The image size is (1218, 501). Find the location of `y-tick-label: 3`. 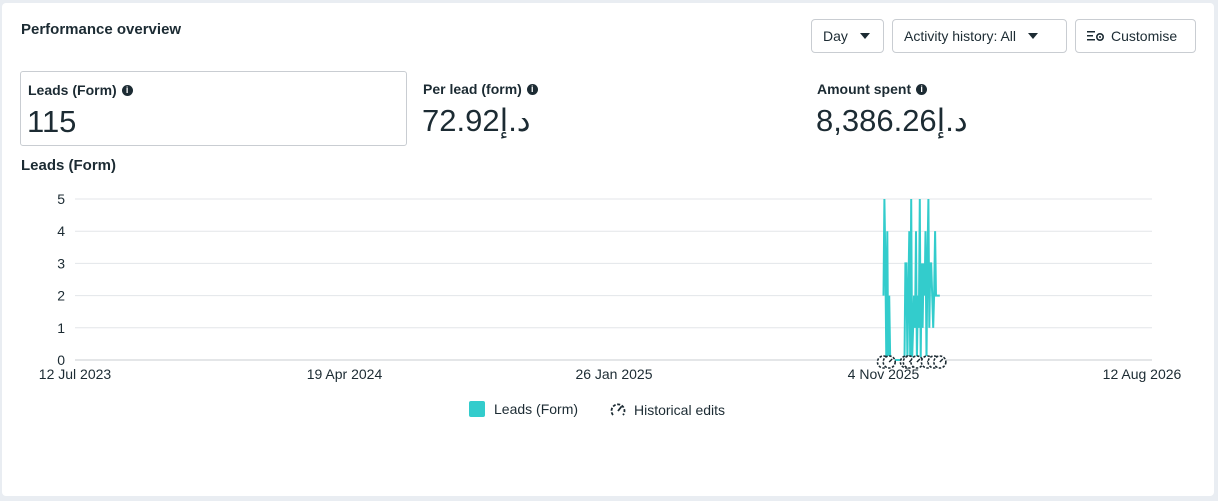

y-tick-label: 3 is located at coordinates (61, 263).